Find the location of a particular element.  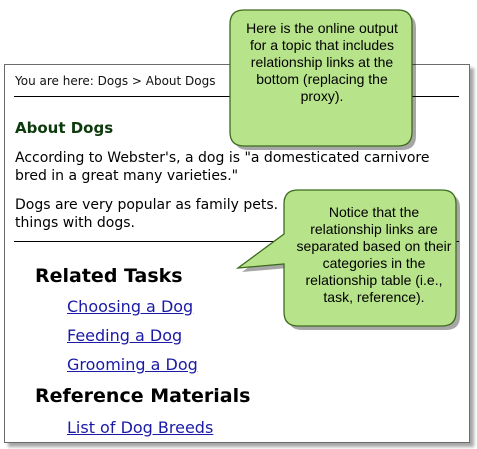

topic-title: About Dogs is located at coordinates (64, 128).